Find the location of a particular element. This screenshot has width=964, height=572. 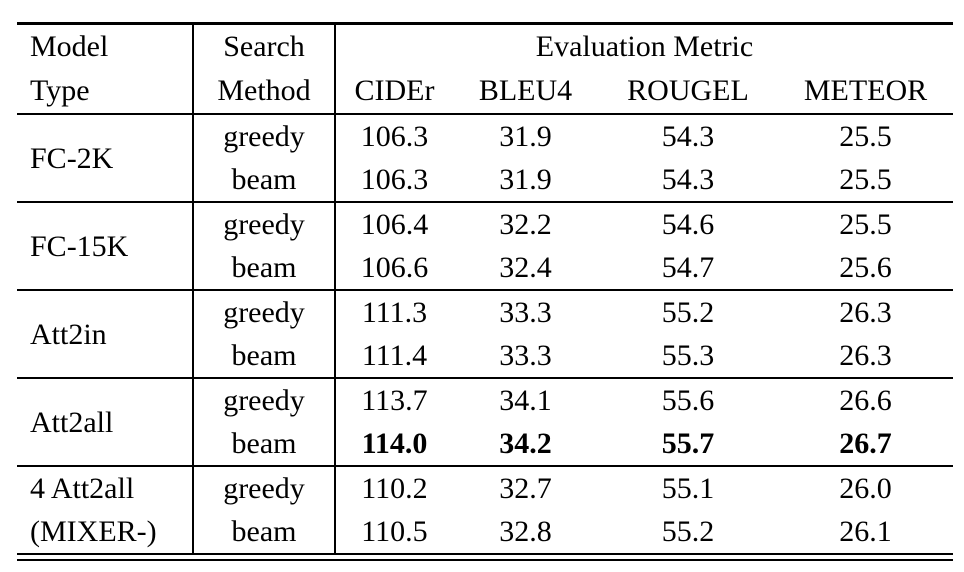

col-header-evaluation-metric: Evaluation Metric is located at coordinates (644, 46).